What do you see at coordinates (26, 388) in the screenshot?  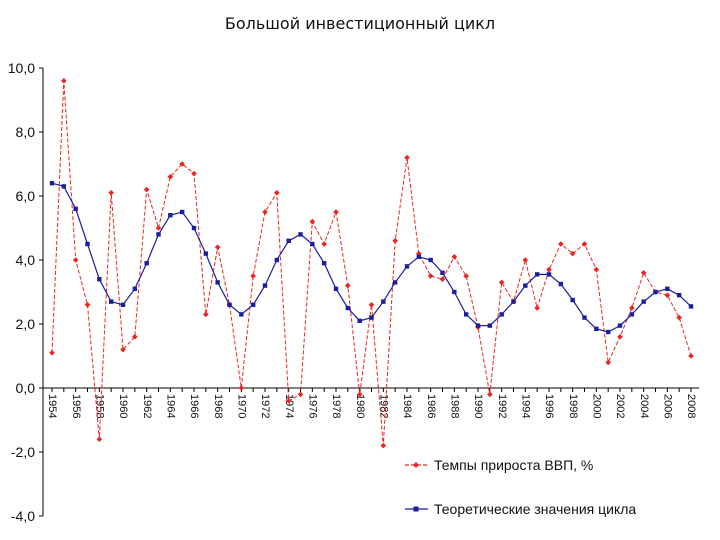 I see `y-tick-label: 0,0` at bounding box center [26, 388].